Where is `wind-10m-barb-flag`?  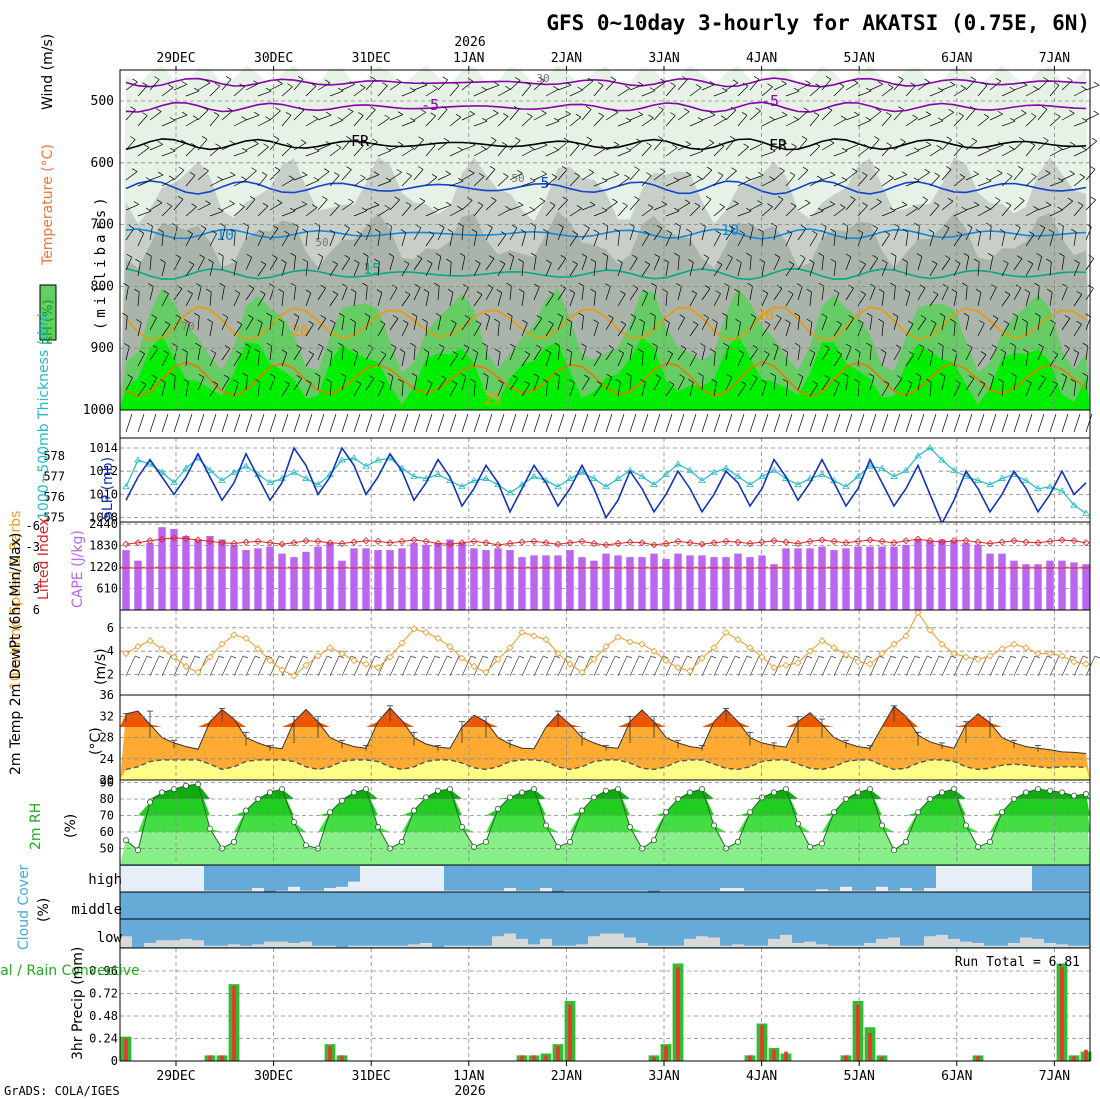 wind-10m-barb-flag is located at coordinates (869, 657).